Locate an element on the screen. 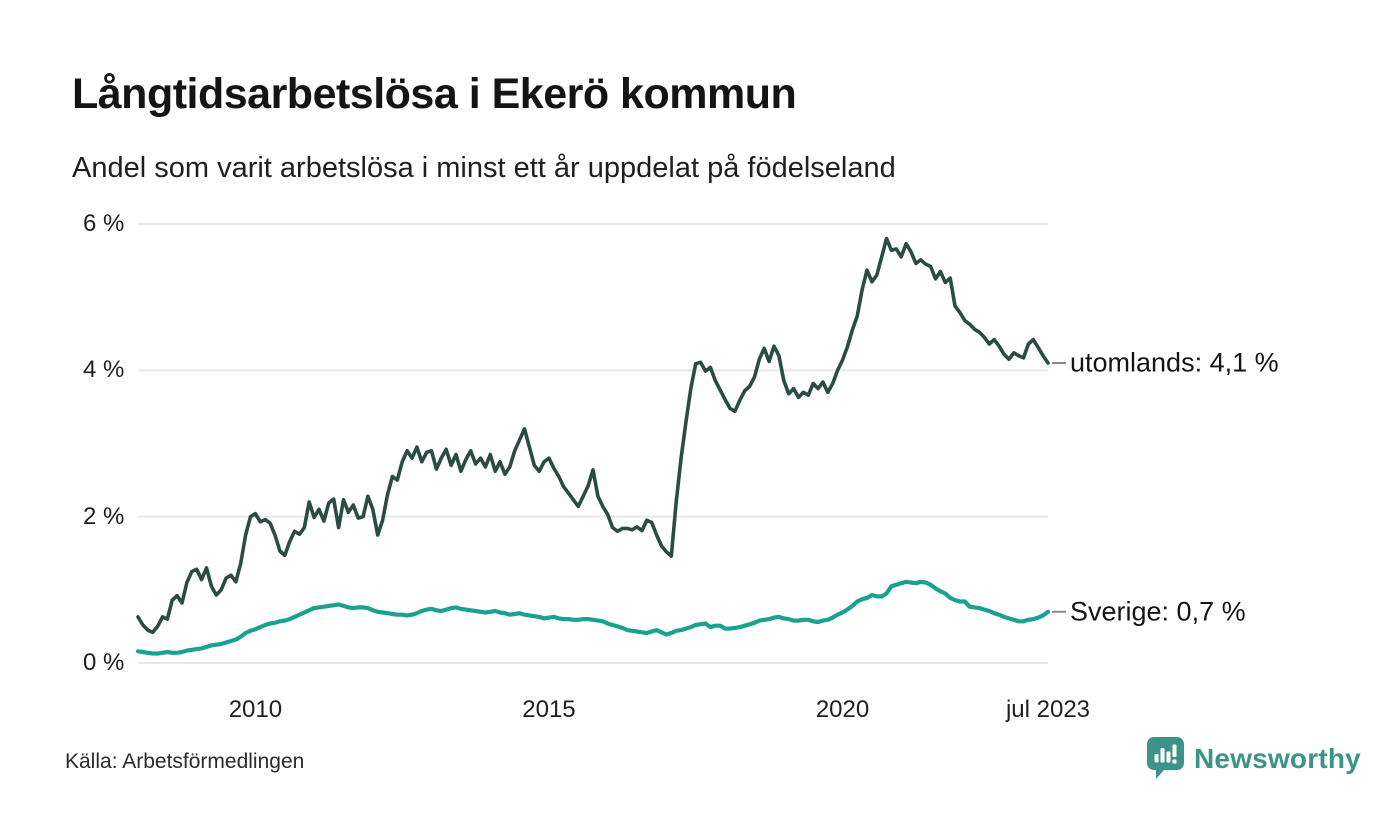  x-tick-label: 2010 is located at coordinates (255, 709).